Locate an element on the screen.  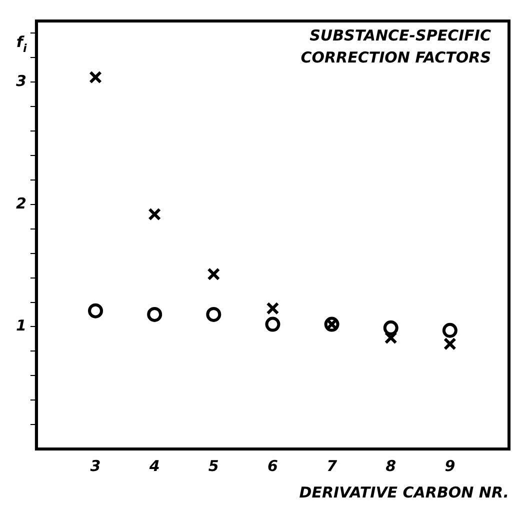
x-tick-label: 9 is located at coordinates (450, 465).